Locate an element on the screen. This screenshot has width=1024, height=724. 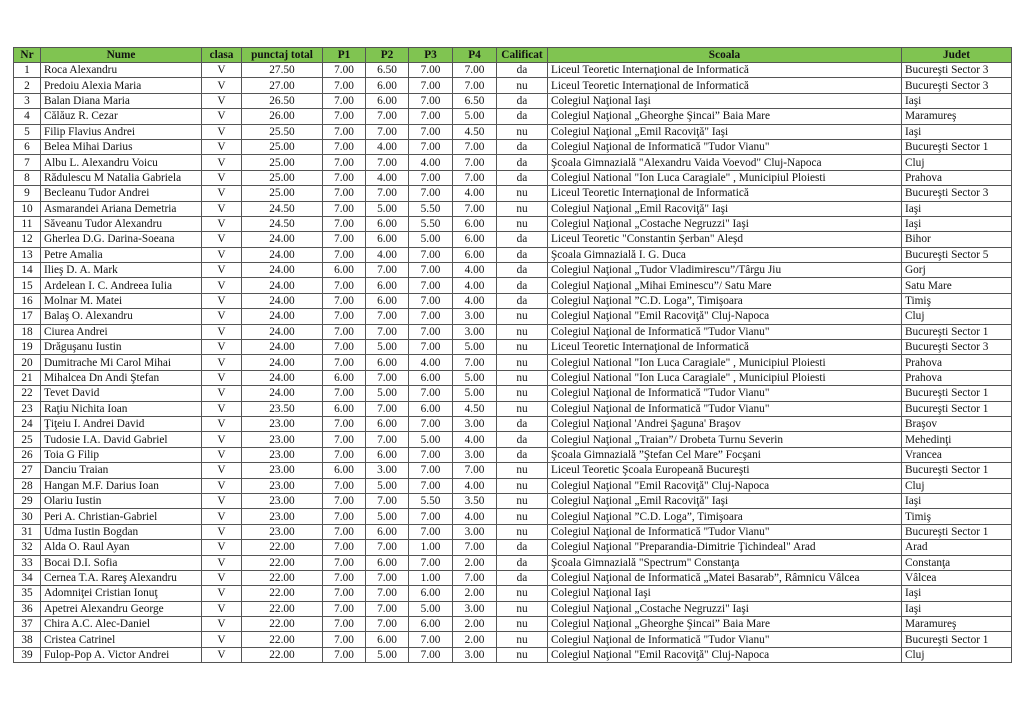
cell-name: Udma Iustin Bogdan is located at coordinates (121, 532).